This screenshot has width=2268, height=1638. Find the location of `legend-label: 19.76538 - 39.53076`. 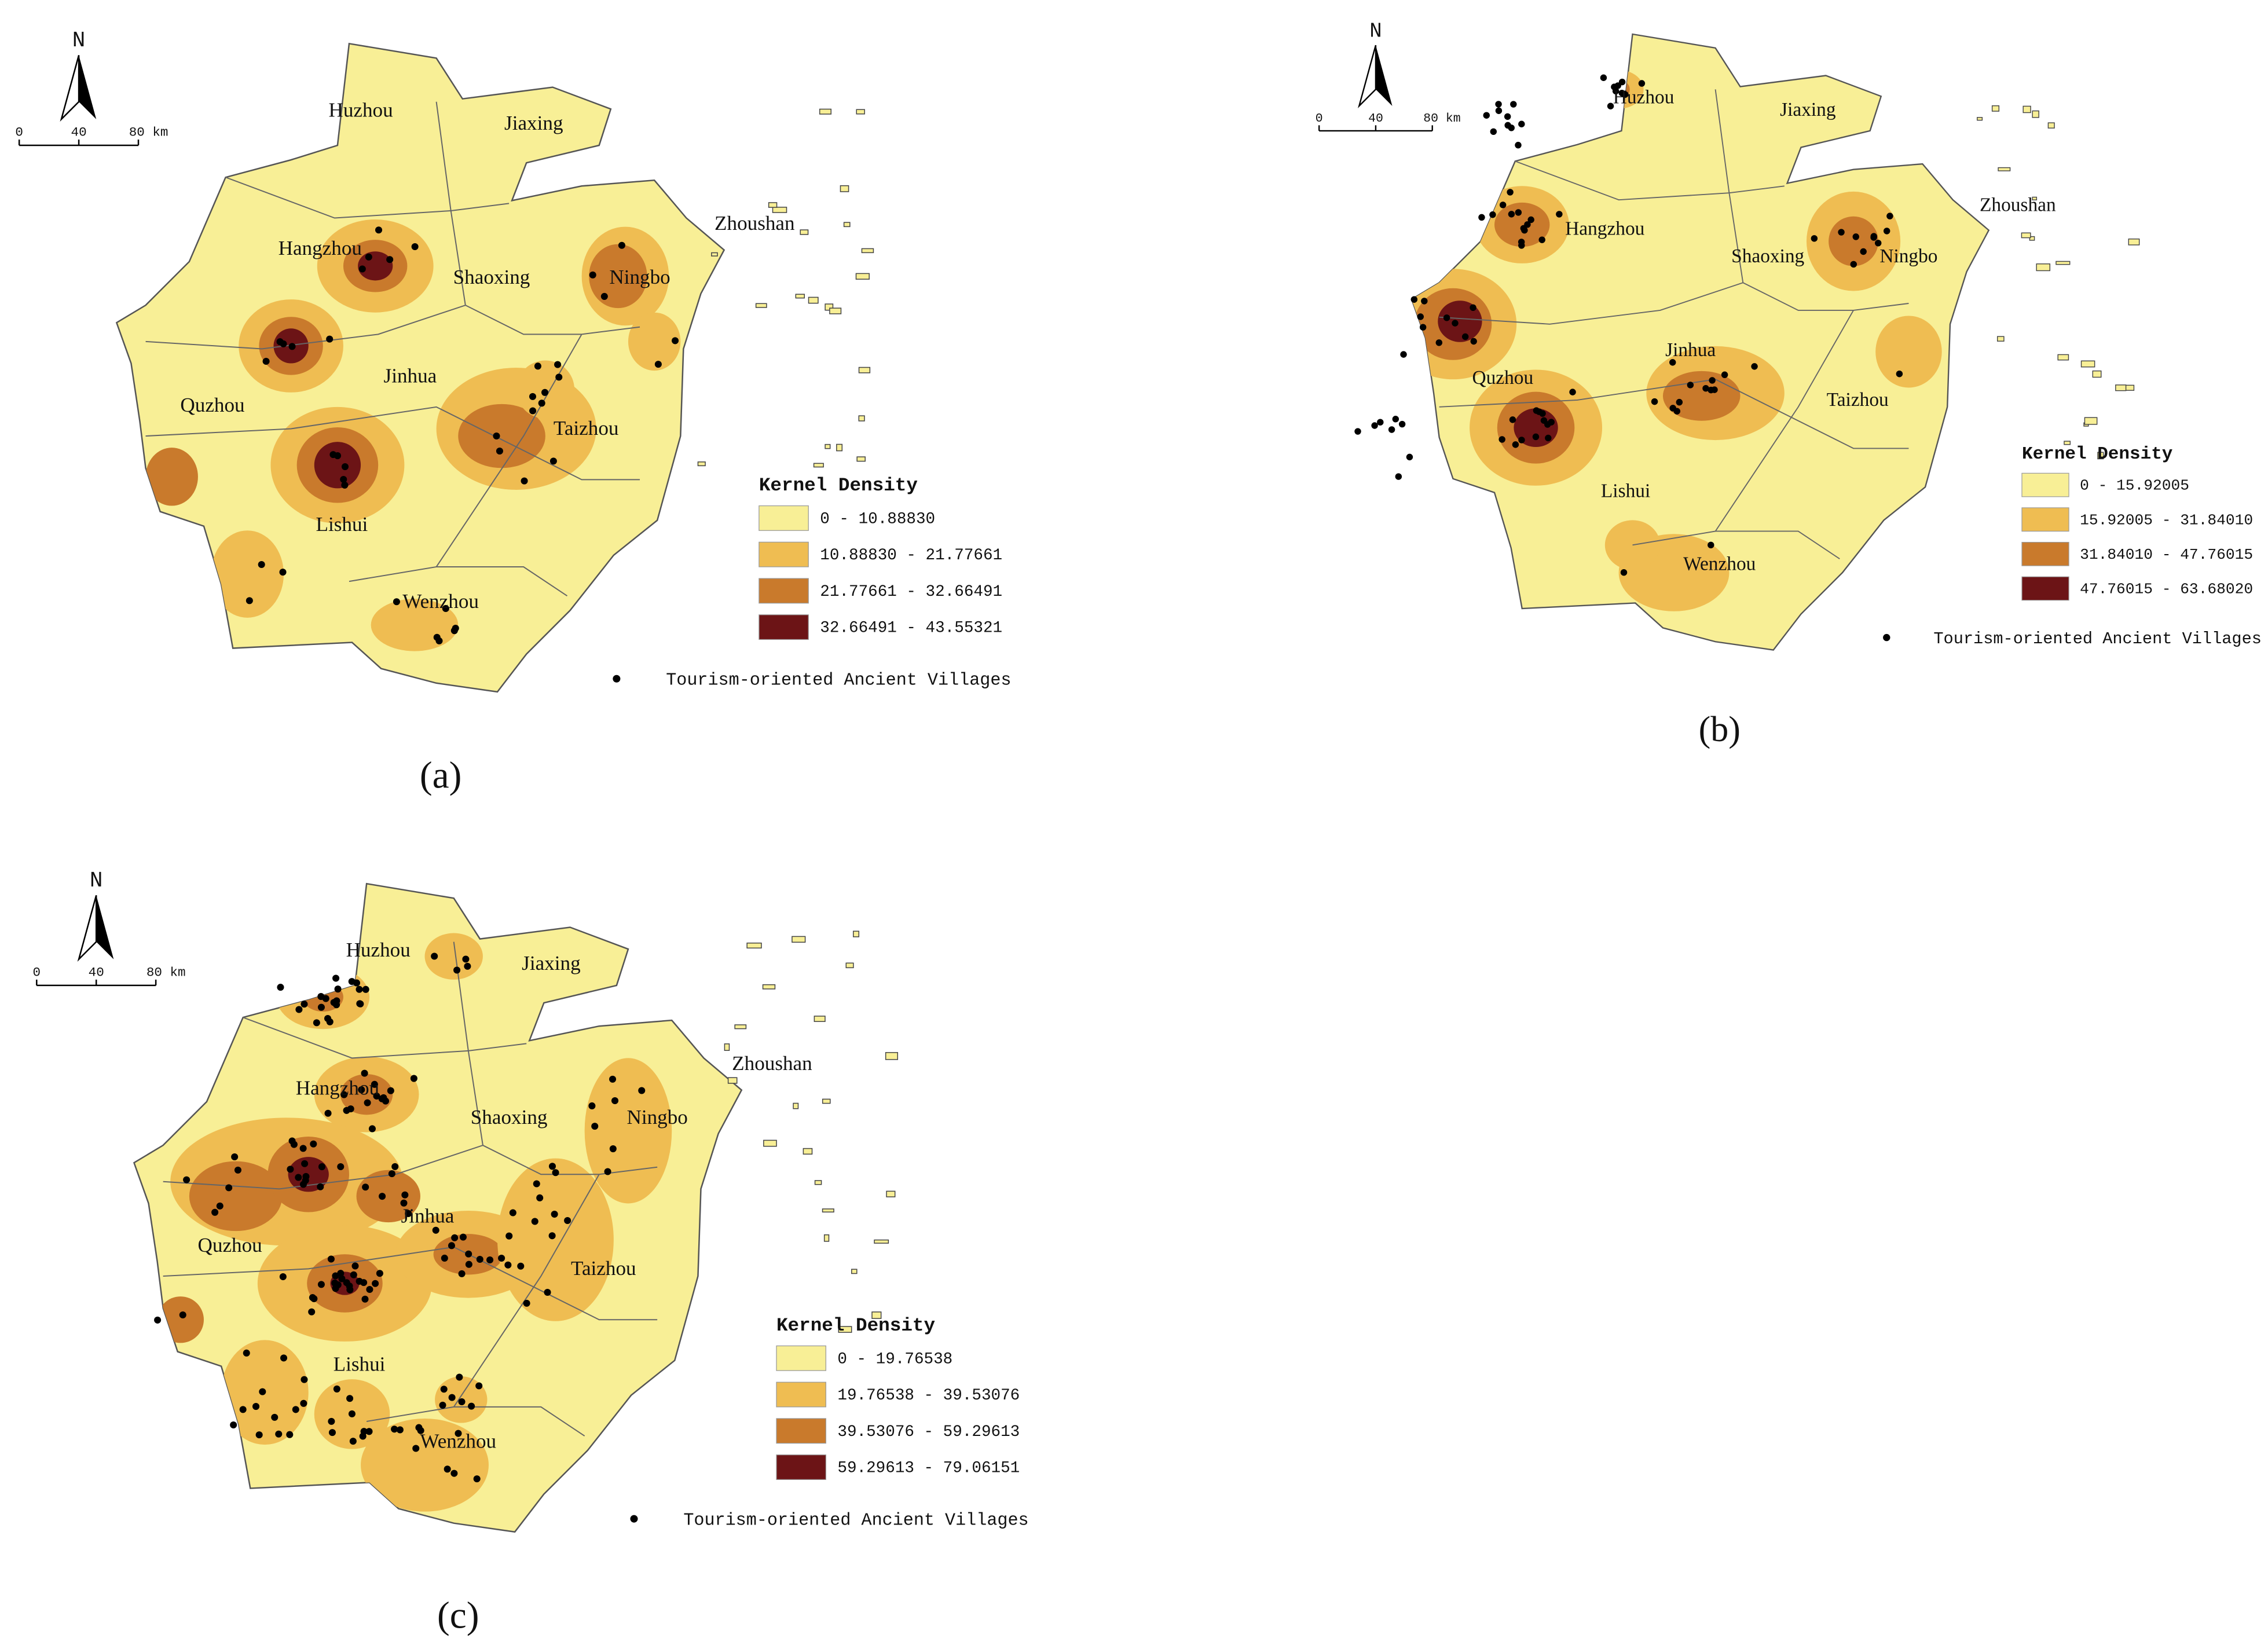

legend-label: 19.76538 - 39.53076 is located at coordinates (929, 1396).